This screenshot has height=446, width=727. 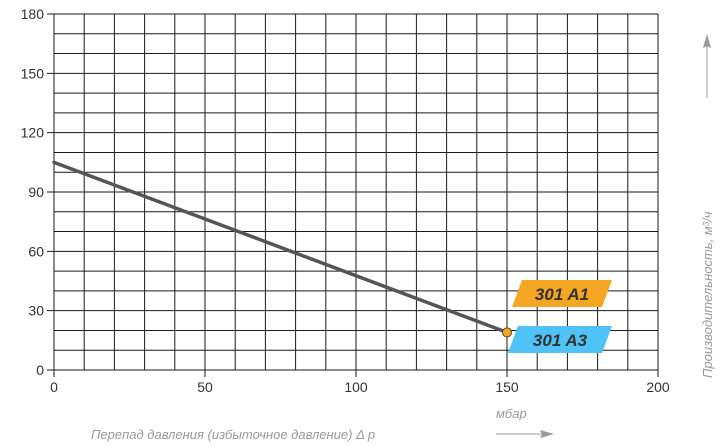 I want to click on y-tick-label: 30, so click(x=36, y=311).